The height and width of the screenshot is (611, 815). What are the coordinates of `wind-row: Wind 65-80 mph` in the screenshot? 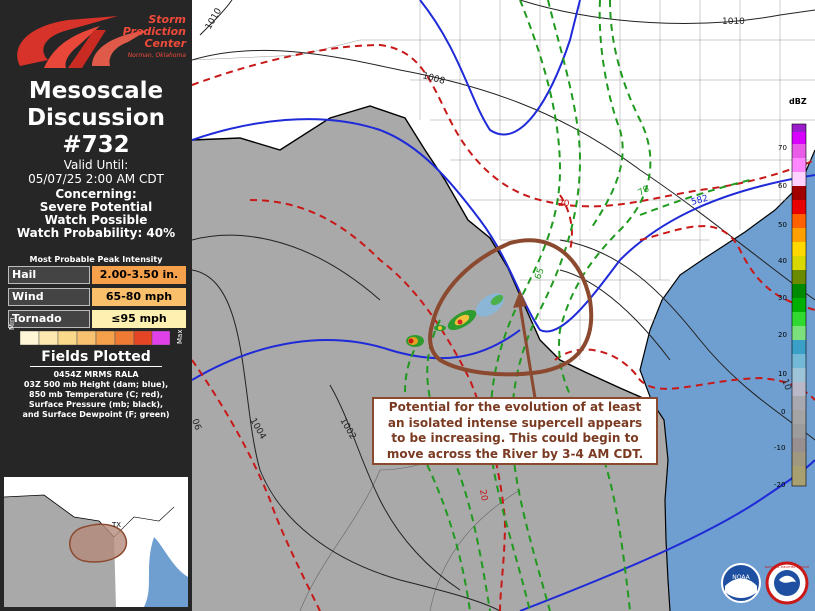 It's located at (97, 297).